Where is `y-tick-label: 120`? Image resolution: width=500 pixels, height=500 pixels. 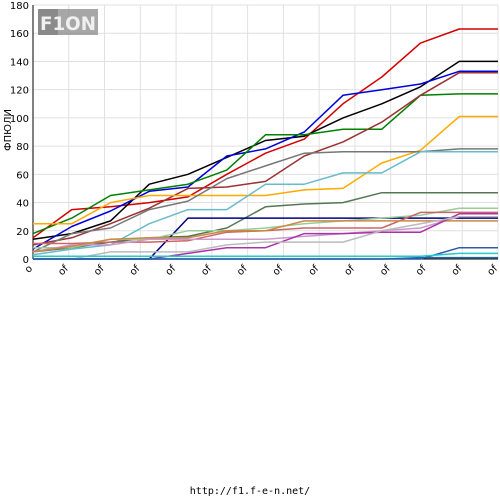
y-tick-label: 120 is located at coordinates (19, 91).